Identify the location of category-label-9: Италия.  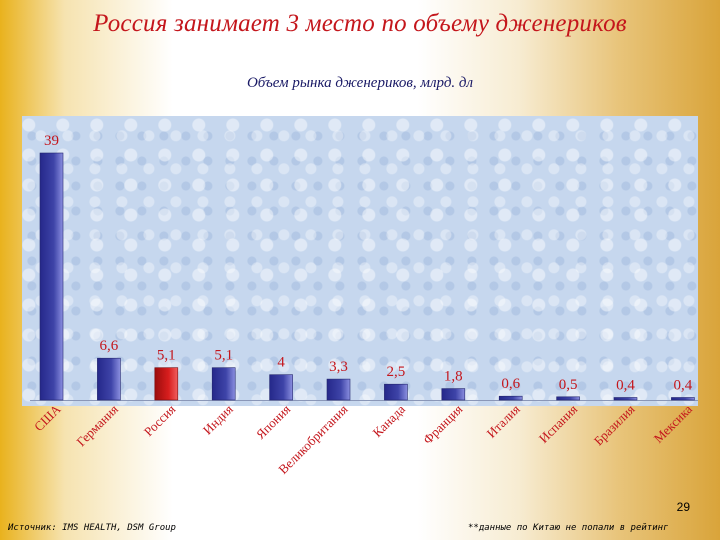
(503, 421).